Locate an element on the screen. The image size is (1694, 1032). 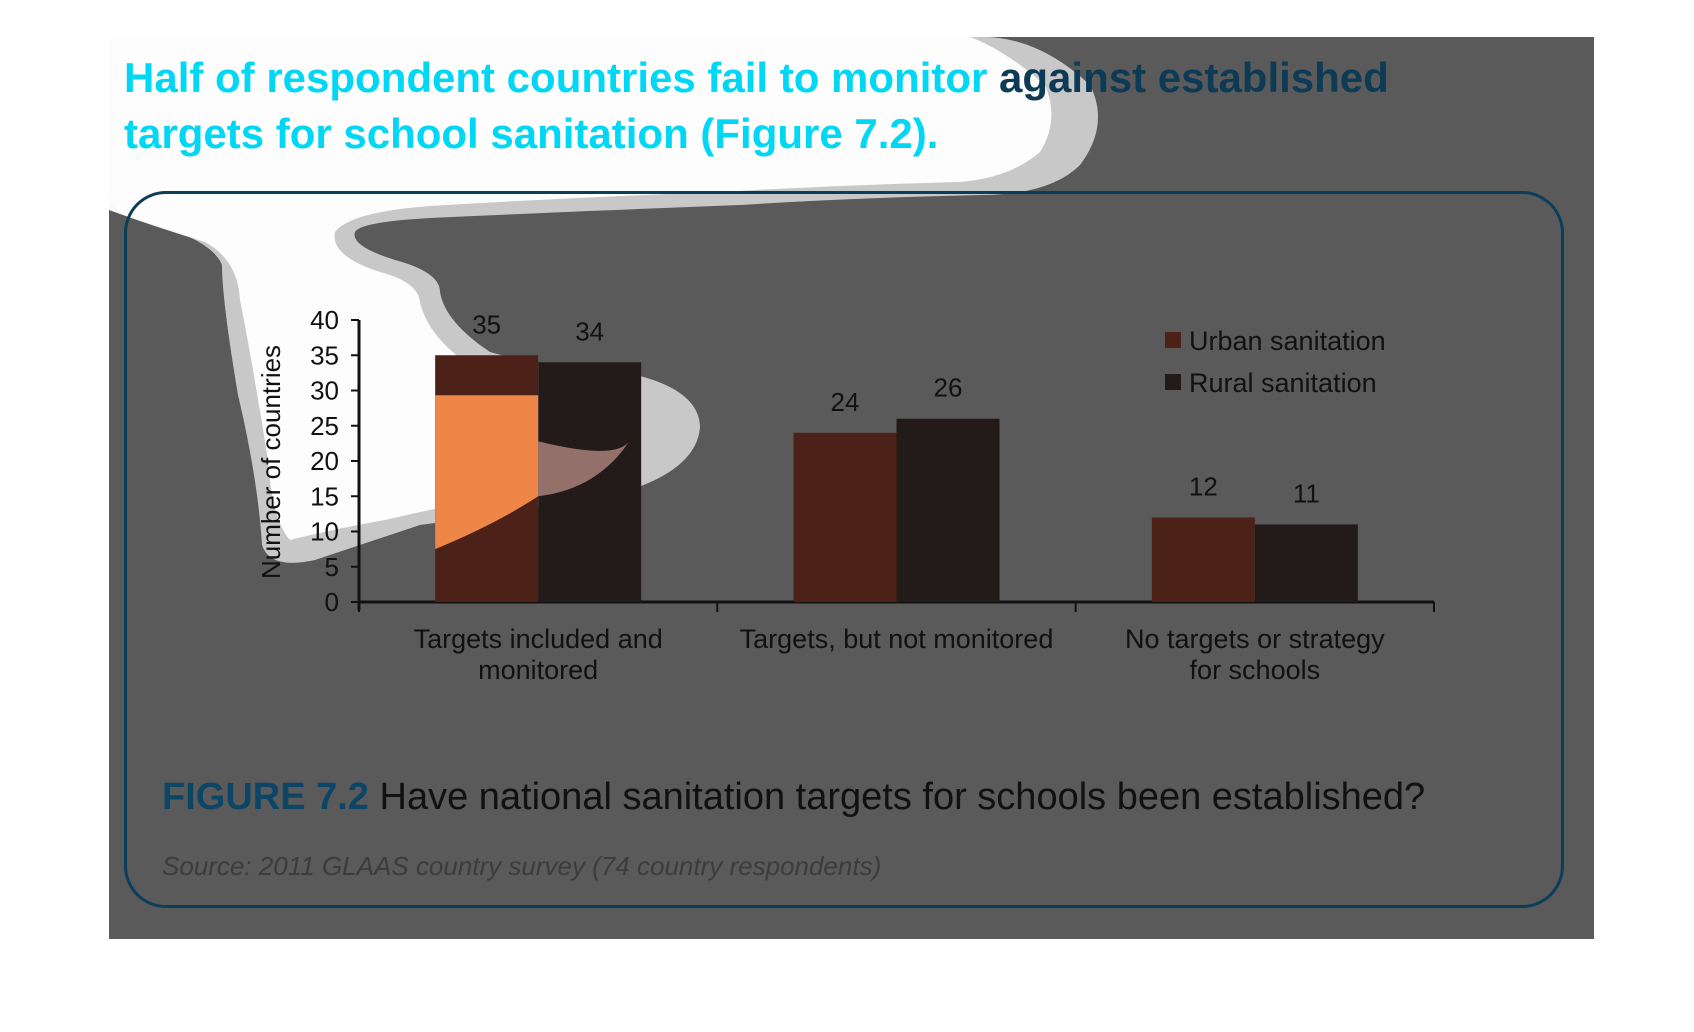
data-label: 11 is located at coordinates (1306, 493).